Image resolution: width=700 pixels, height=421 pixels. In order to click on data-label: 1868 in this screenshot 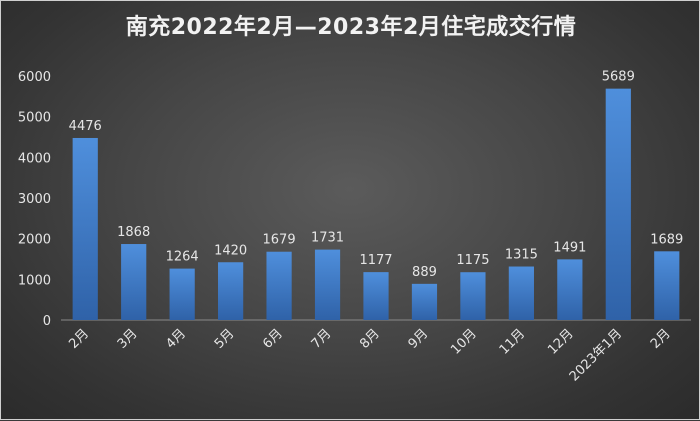, I will do `click(133, 232)`.